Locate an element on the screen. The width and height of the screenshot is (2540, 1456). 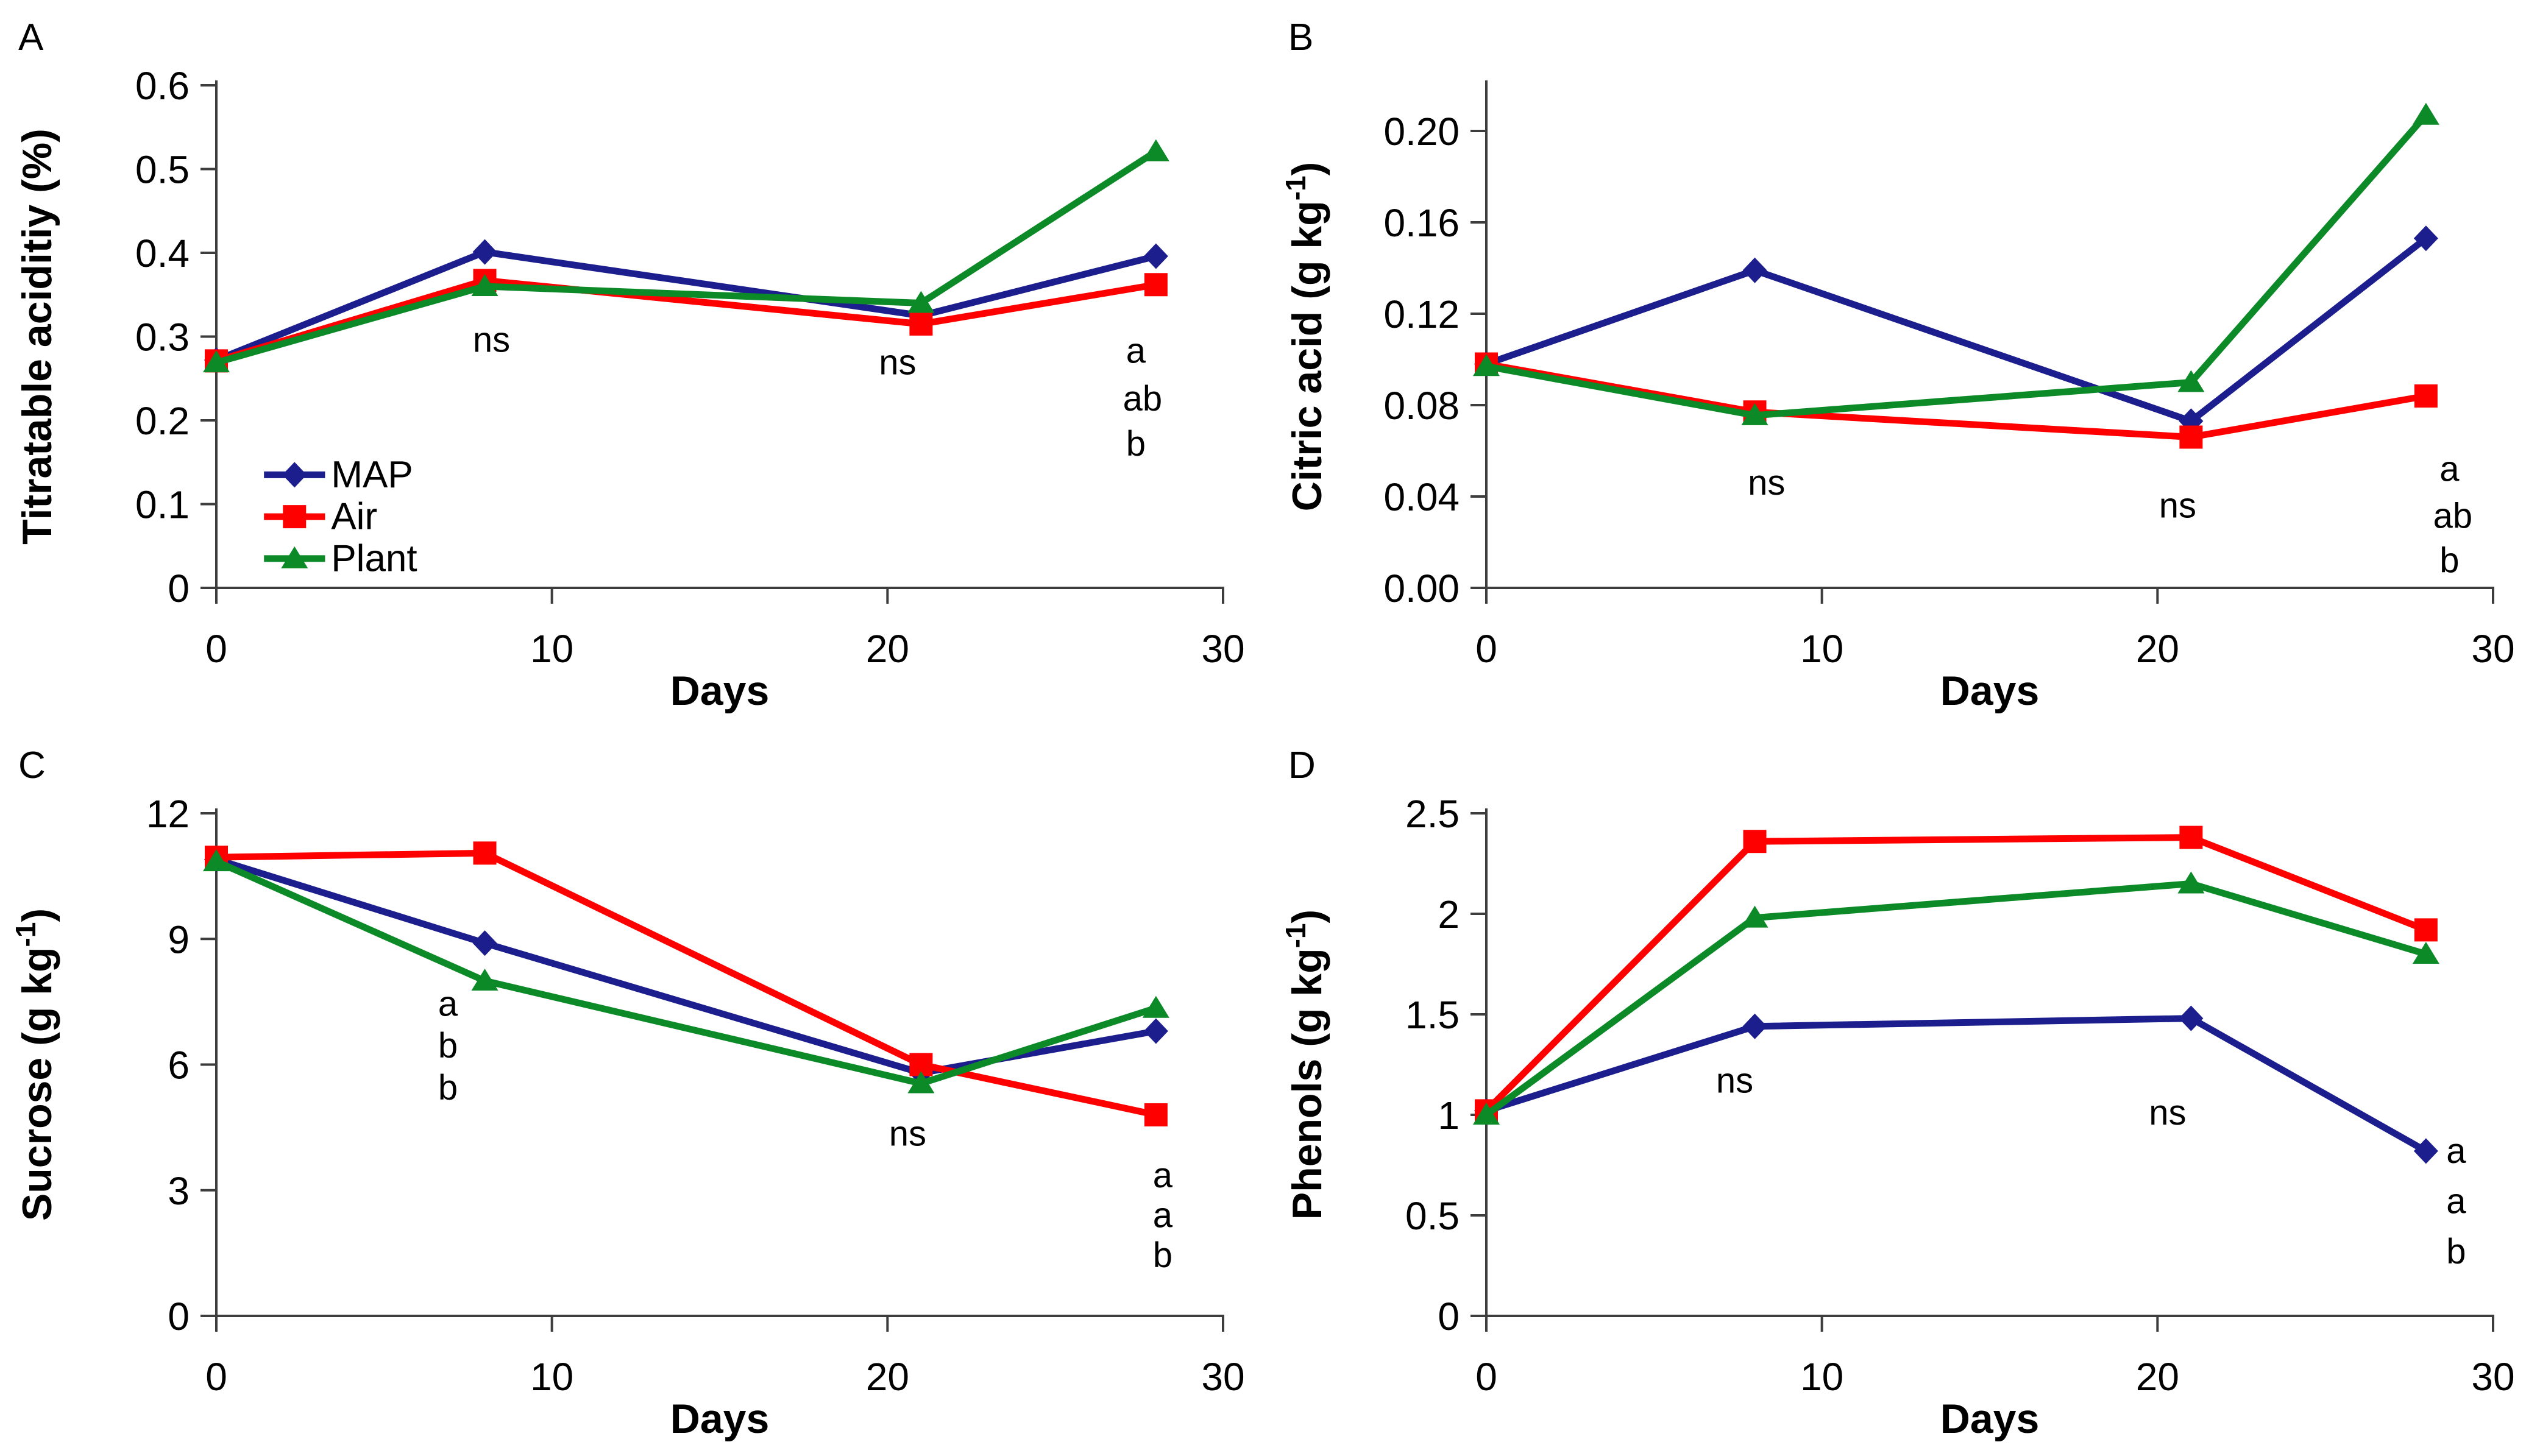
legend-label: Plant is located at coordinates (374, 558).